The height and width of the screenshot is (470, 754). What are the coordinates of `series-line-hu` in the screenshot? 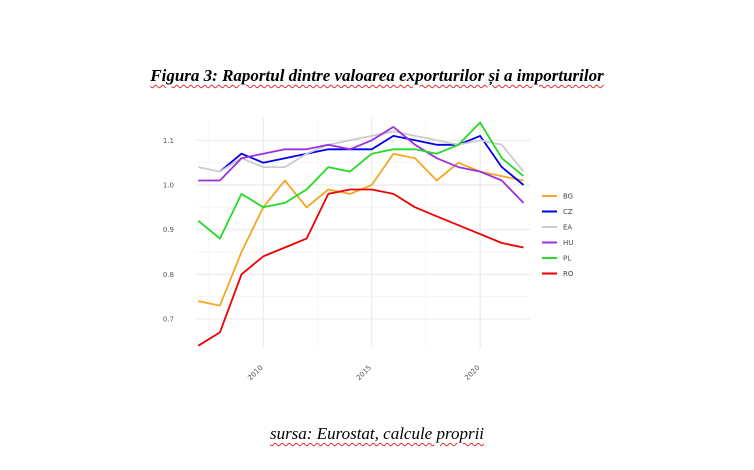 It's located at (361, 165).